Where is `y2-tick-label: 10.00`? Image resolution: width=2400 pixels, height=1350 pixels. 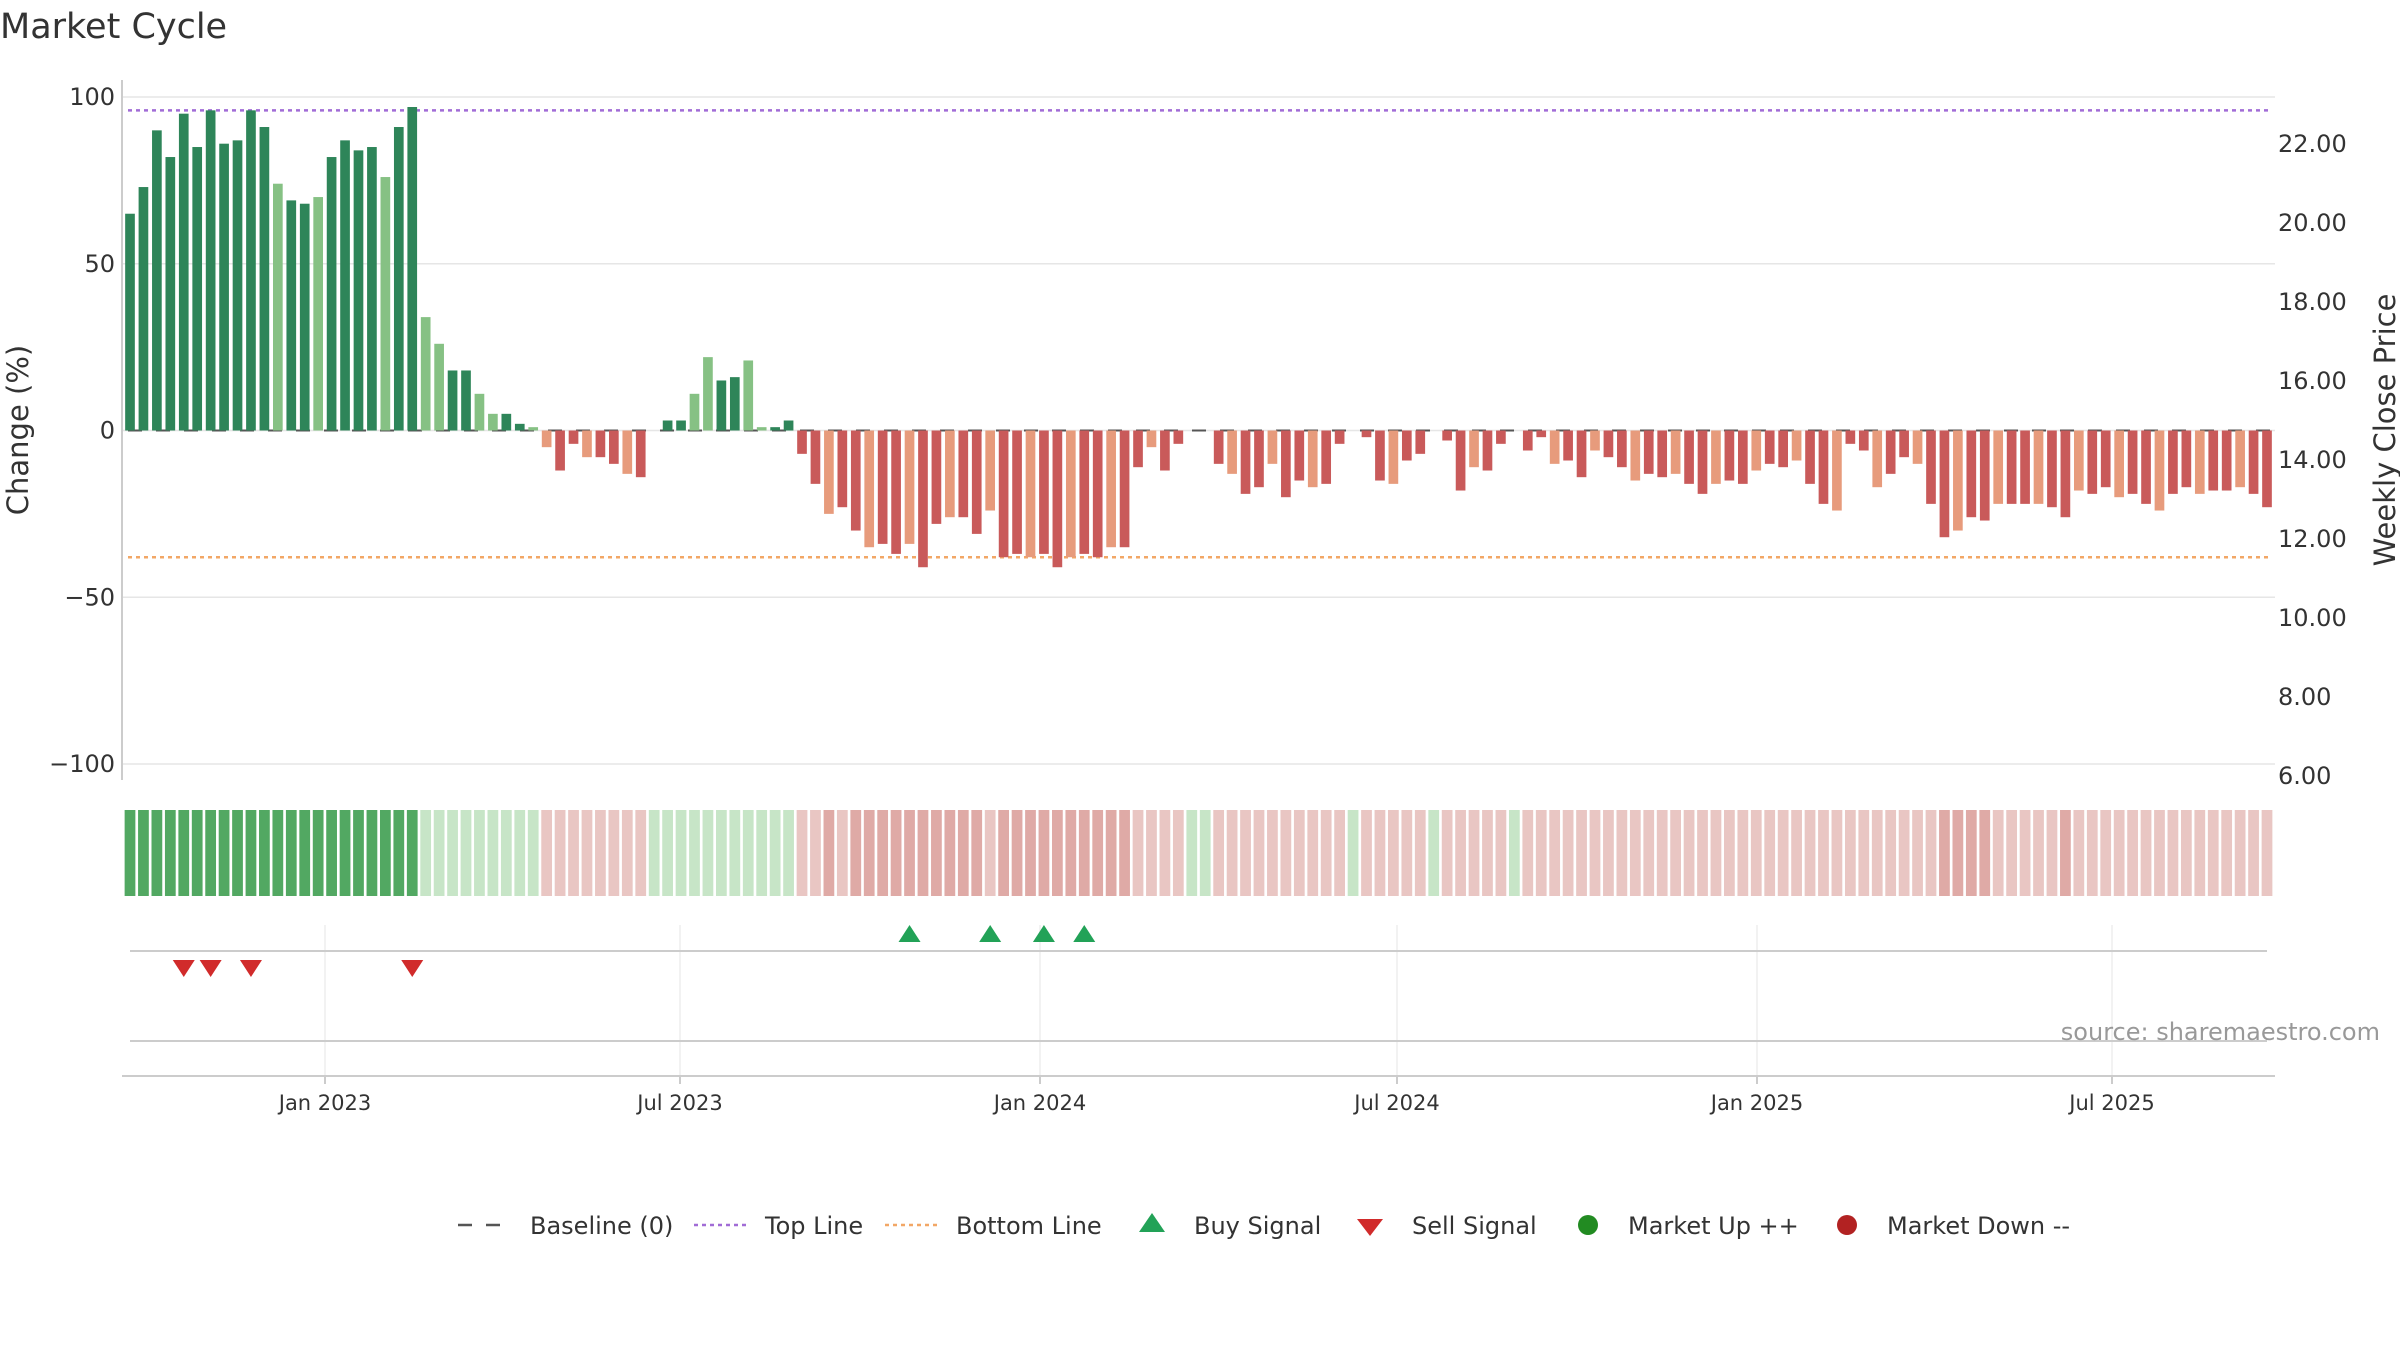
y2-tick-label: 10.00 is located at coordinates (2312, 618).